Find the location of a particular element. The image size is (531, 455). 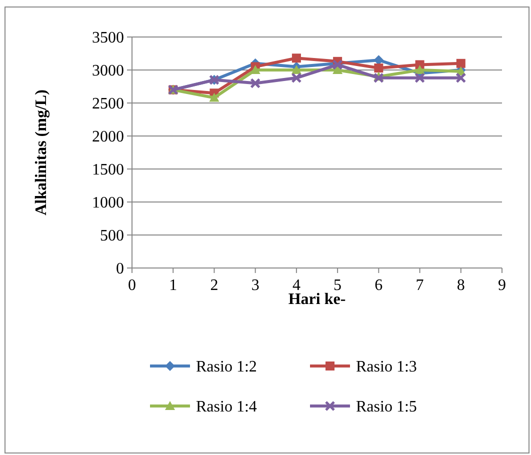

x-tick-label: 3 is located at coordinates (255, 285).